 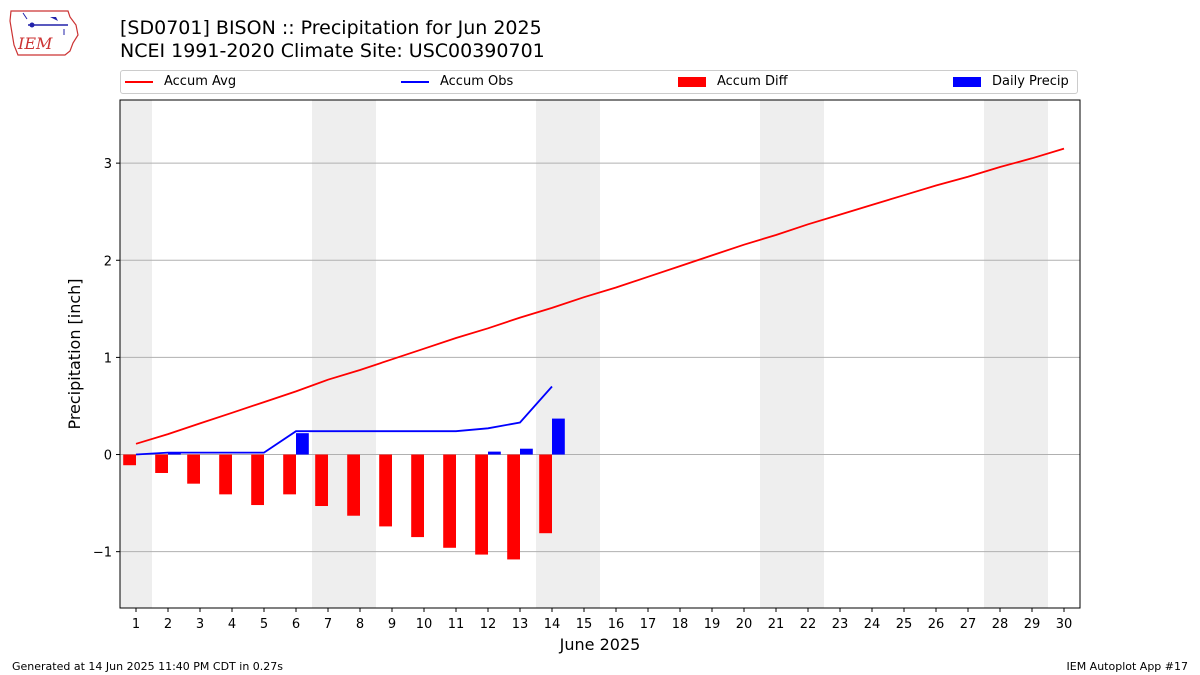 I want to click on x-tick-label-3: 4, so click(x=232, y=624).